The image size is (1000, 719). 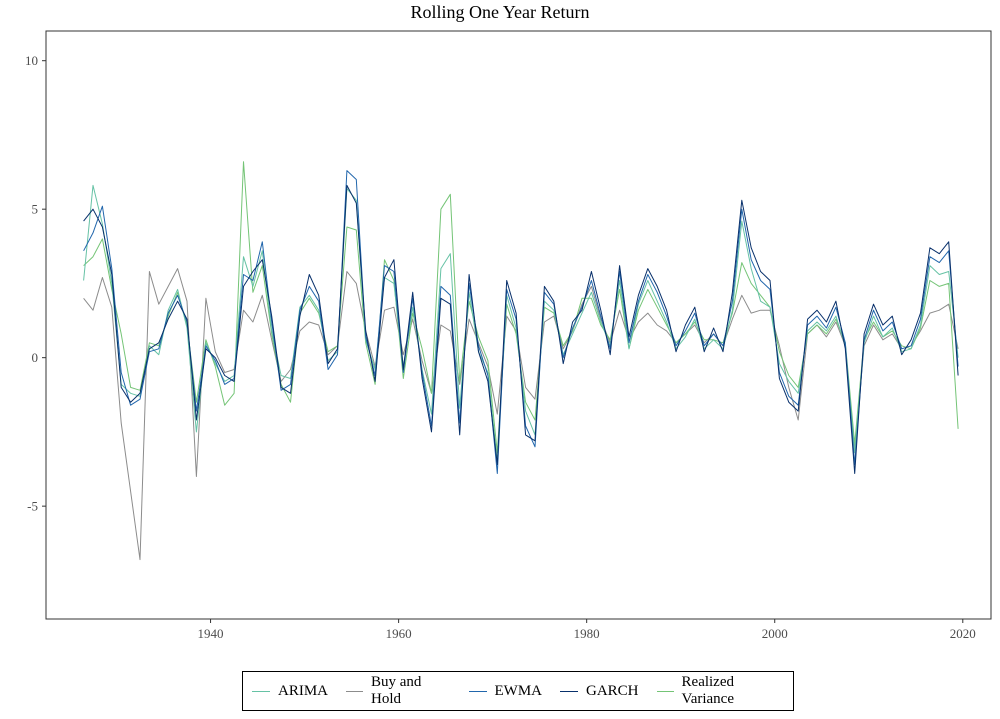 I want to click on legend-item: ARIMA, so click(x=290, y=691).